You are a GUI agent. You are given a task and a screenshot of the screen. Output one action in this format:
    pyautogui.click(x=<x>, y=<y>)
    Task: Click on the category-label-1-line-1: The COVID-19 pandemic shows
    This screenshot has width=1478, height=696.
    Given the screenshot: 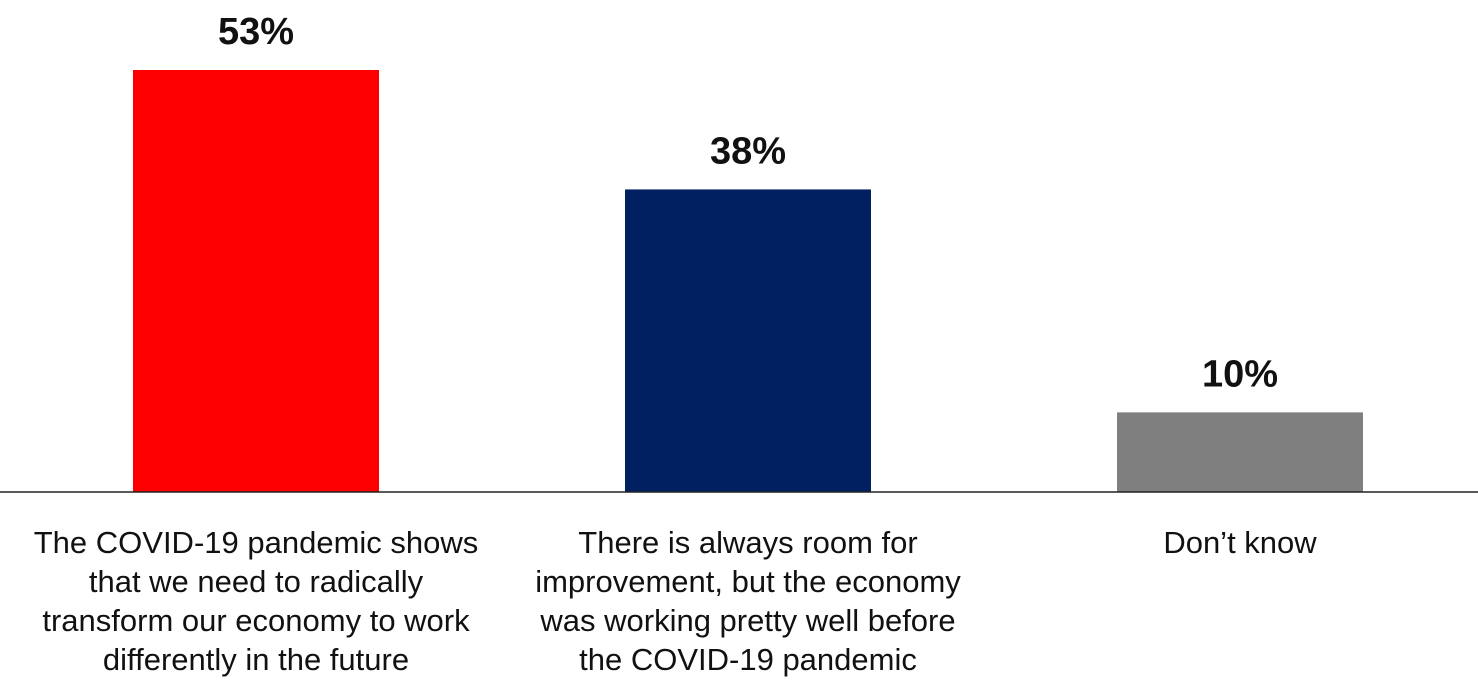 What is the action you would take?
    pyautogui.click(x=256, y=542)
    